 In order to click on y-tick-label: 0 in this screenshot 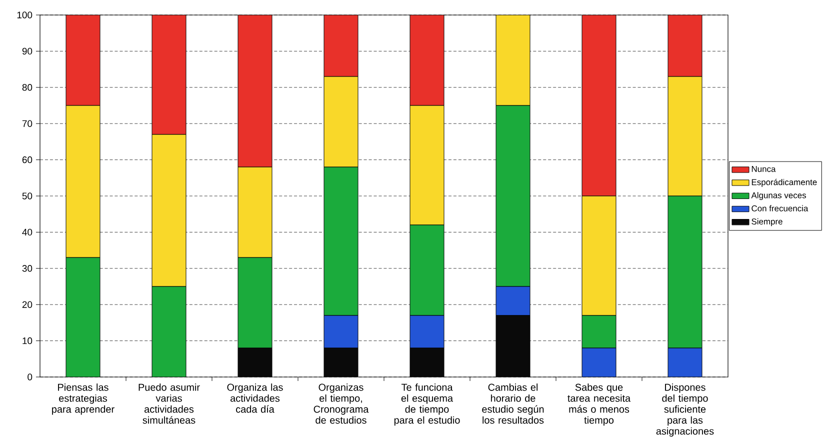, I will do `click(30, 377)`.